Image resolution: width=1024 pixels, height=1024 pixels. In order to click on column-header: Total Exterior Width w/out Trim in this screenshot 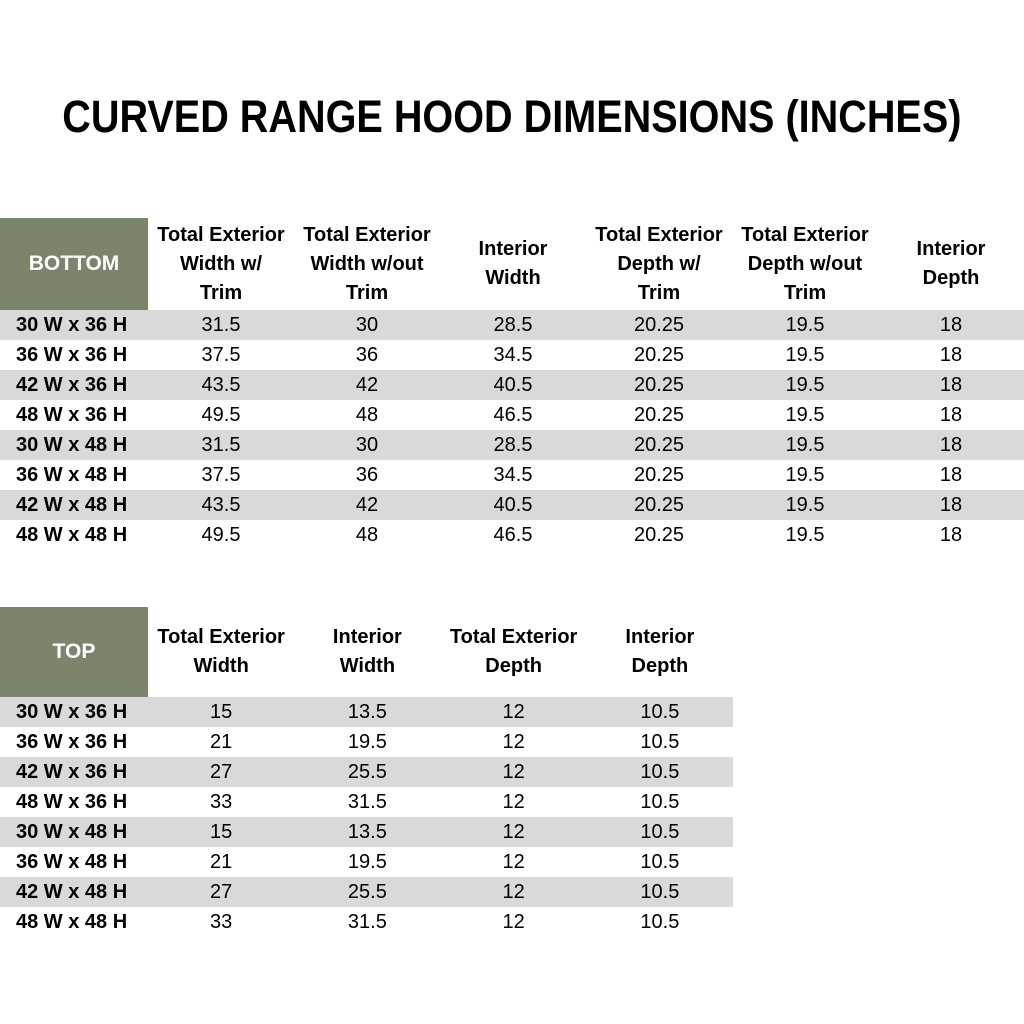, I will do `click(367, 264)`.